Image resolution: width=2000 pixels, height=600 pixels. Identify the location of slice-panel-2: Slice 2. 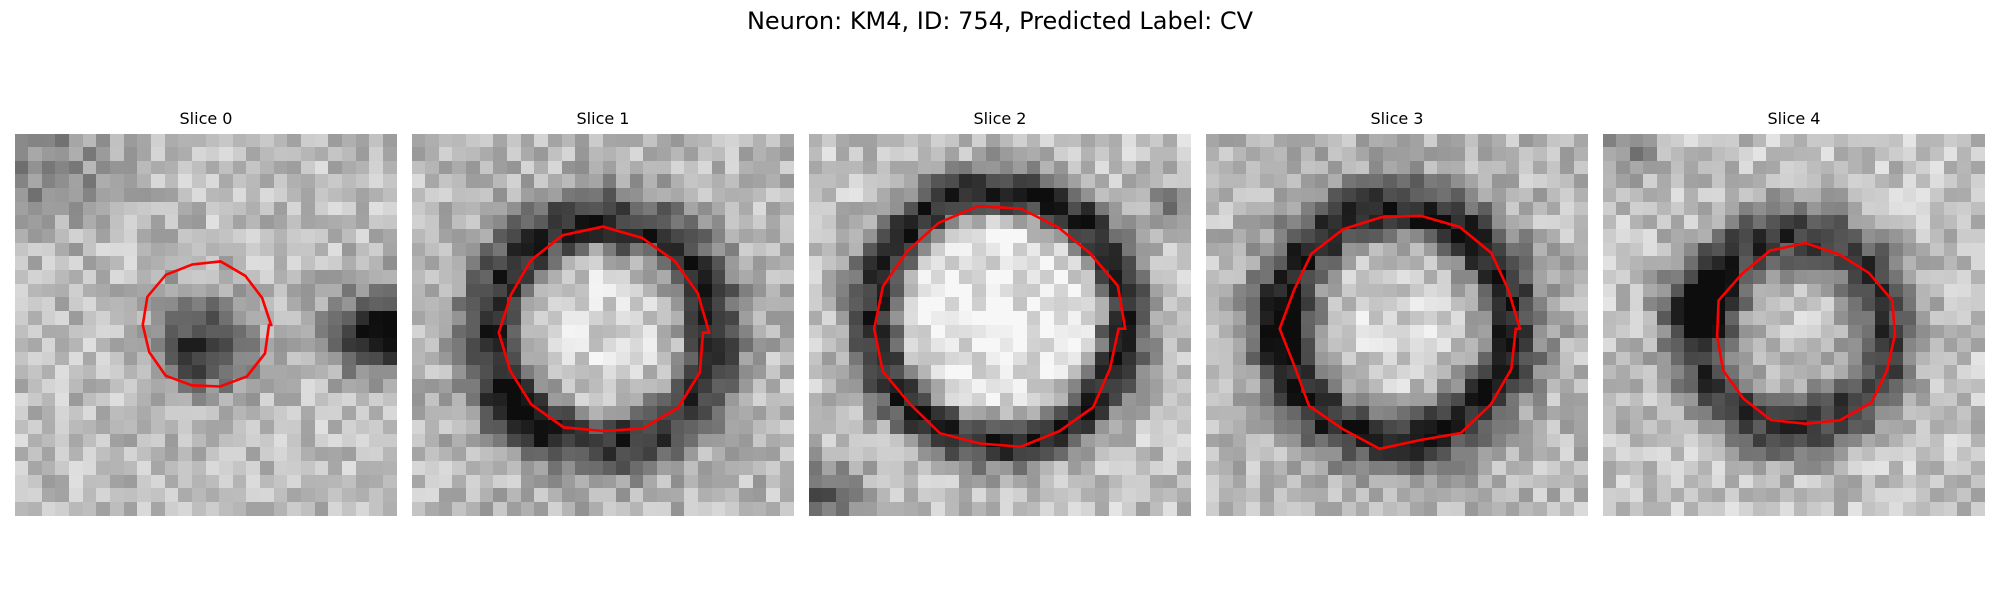
(1000, 312).